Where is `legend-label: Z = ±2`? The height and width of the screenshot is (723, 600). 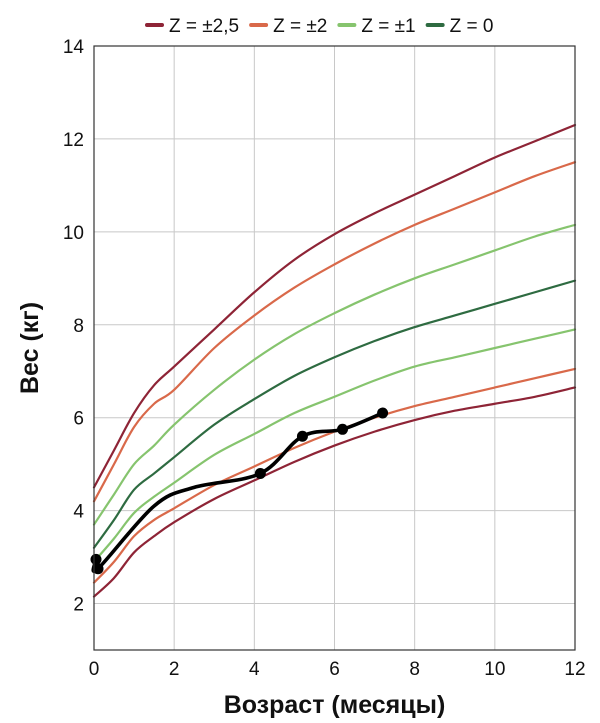 legend-label: Z = ±2 is located at coordinates (300, 26).